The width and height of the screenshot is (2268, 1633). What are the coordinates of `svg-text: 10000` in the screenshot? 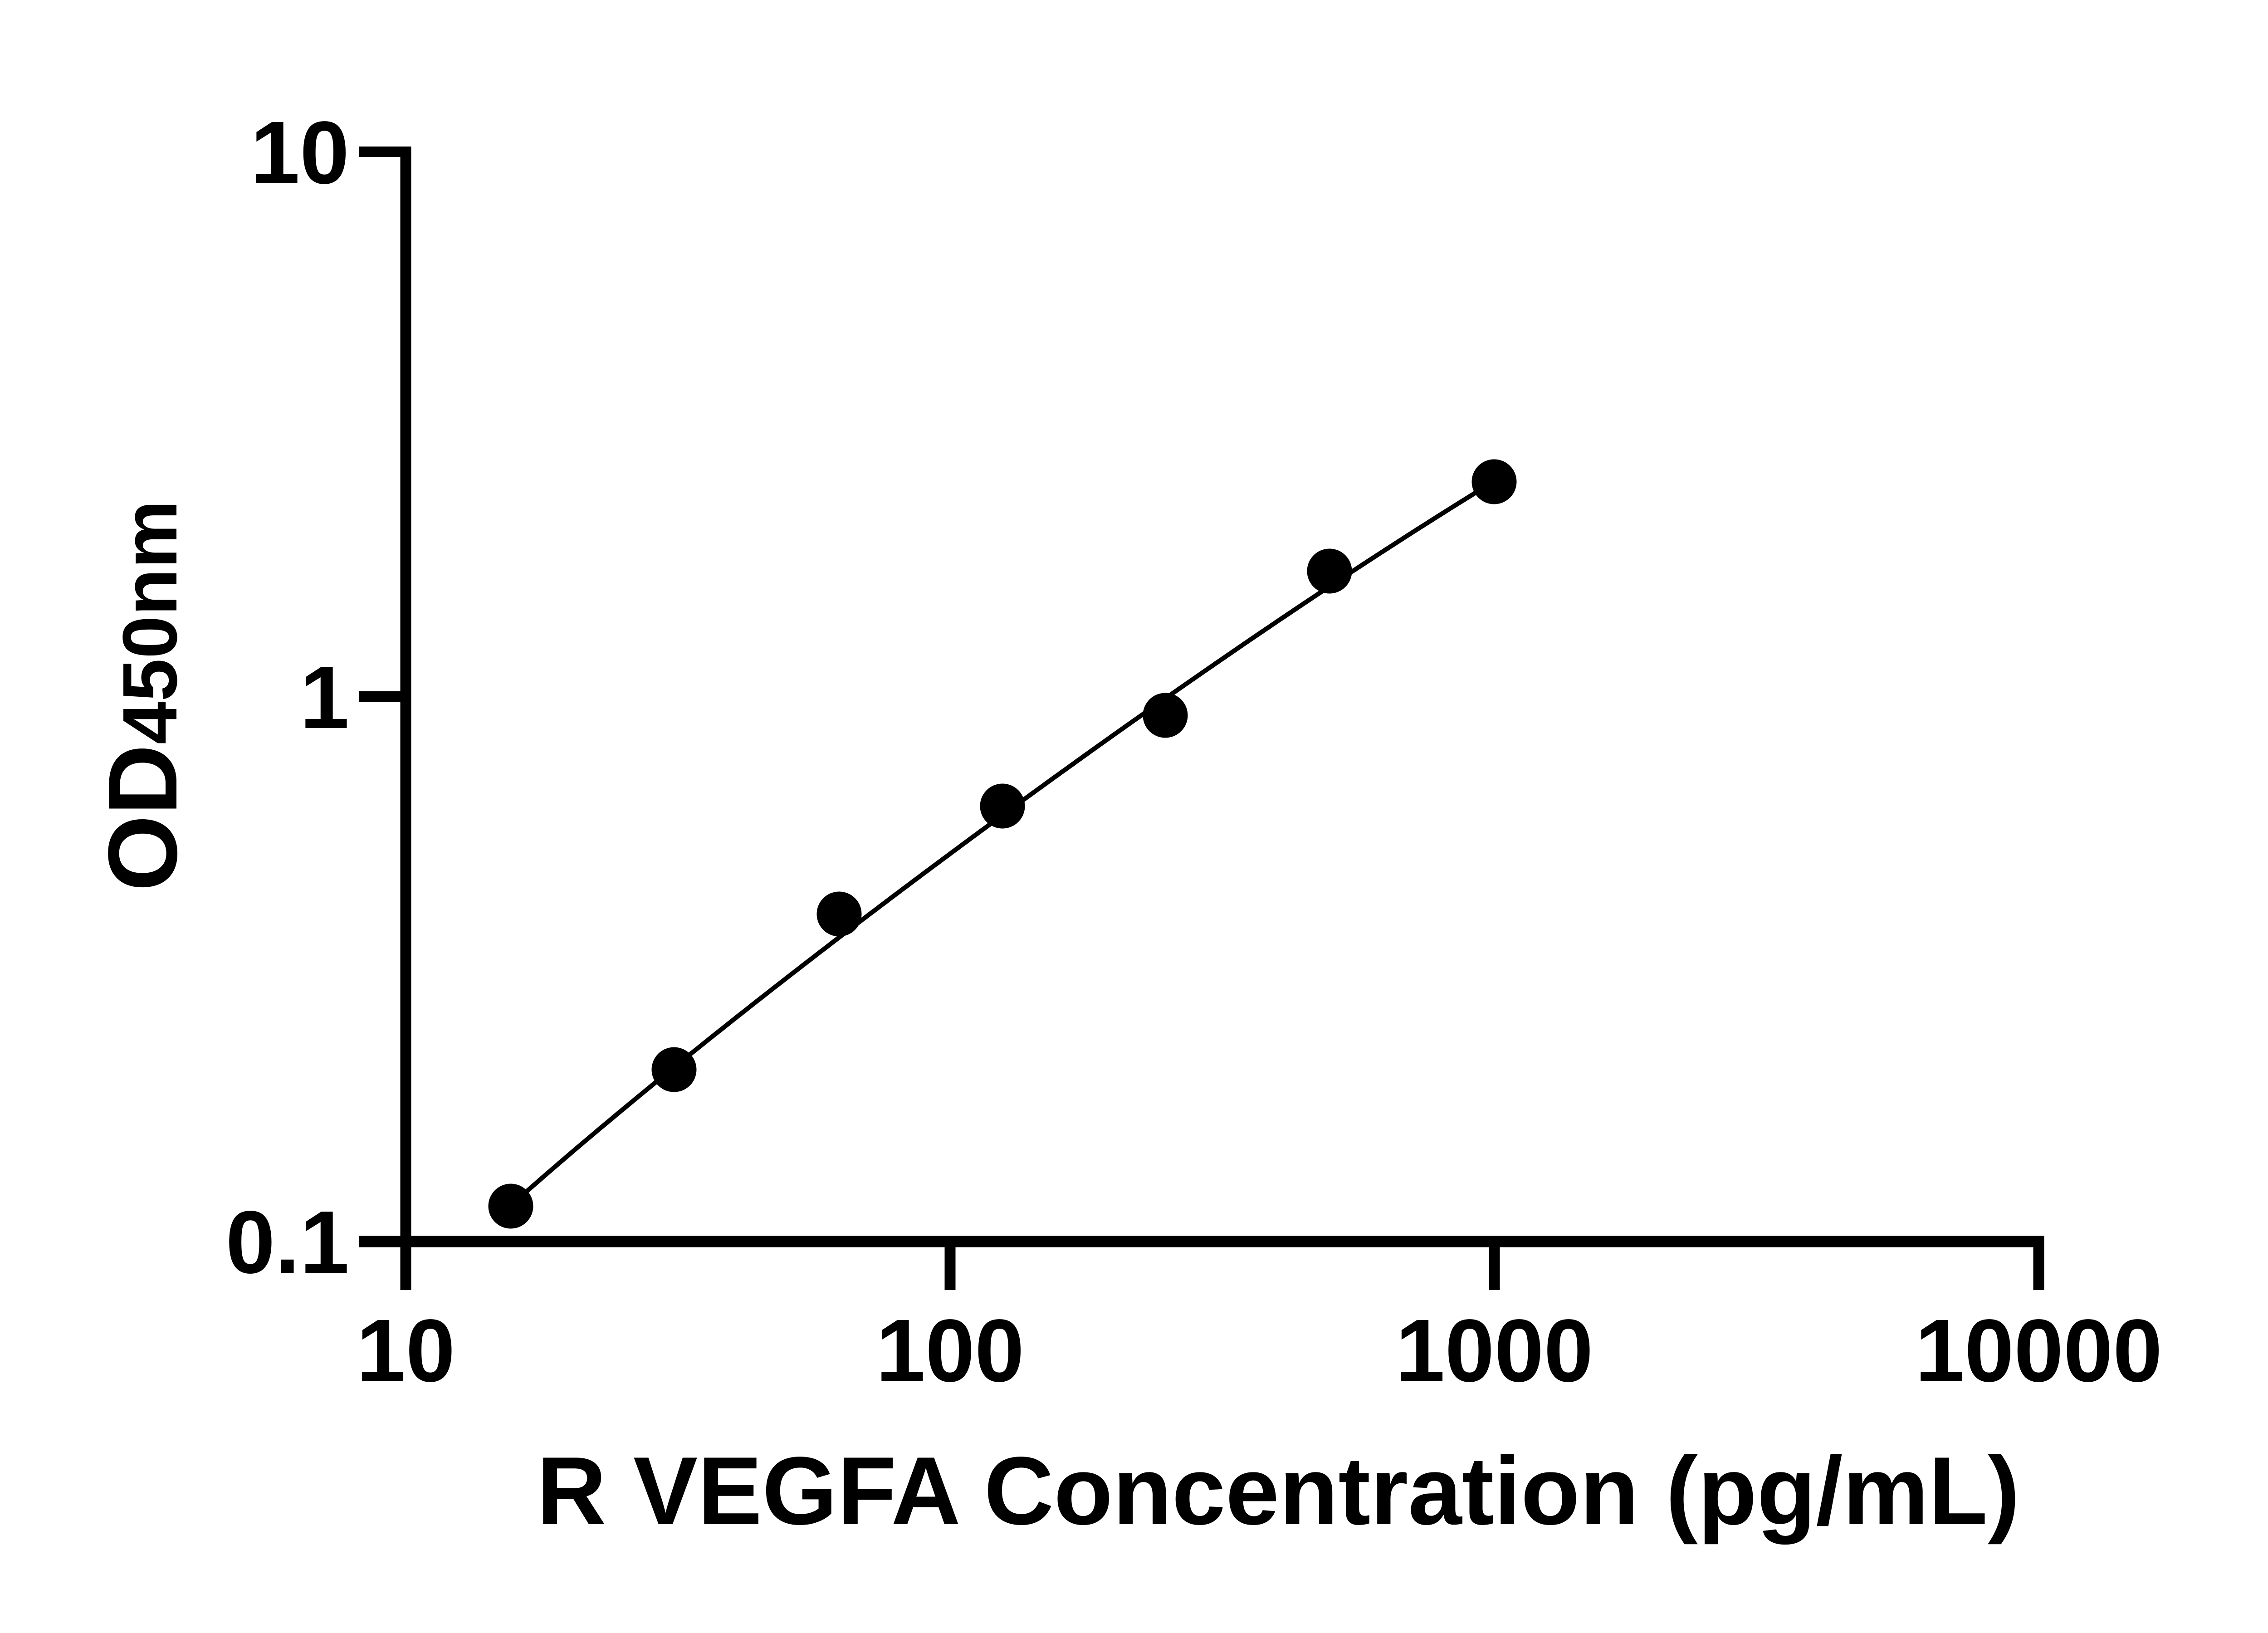 It's located at (2038, 1350).